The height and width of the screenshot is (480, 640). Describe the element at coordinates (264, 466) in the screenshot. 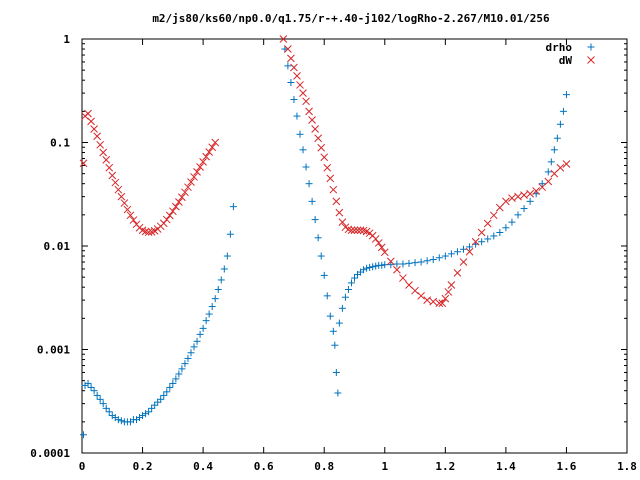

I see `x-tick-label: 0.6` at that location.